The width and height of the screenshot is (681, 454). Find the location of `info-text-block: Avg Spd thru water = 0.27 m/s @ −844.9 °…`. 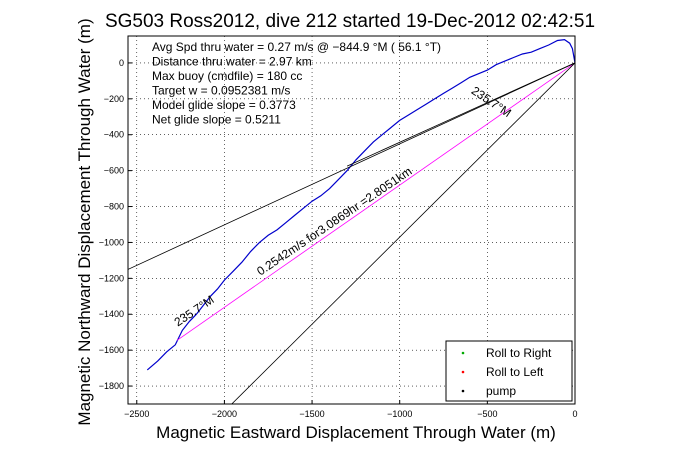

info-text-block: Avg Spd thru water = 0.27 m/s @ −844.9 °… is located at coordinates (296, 83).